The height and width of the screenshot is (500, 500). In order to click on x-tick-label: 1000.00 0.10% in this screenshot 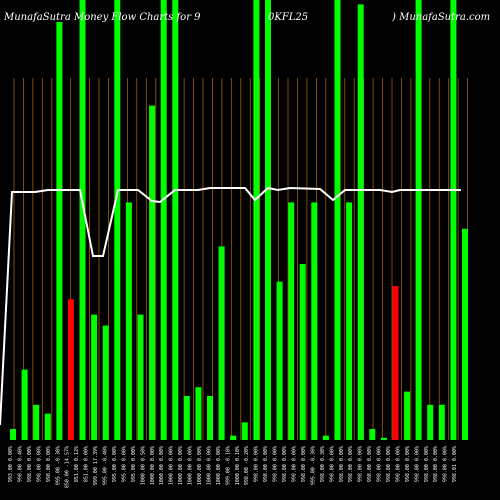, I will do `click(238, 465)`.